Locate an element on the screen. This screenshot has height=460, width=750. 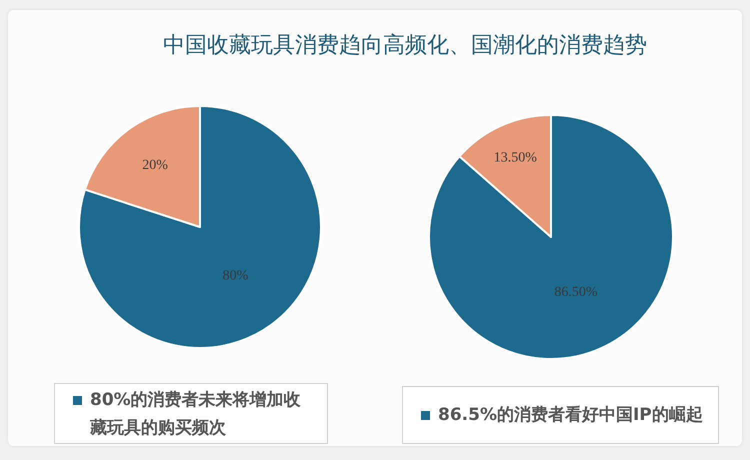
legend-label: 86.5%的消费者看好中国IP的崛起 is located at coordinates (570, 415).